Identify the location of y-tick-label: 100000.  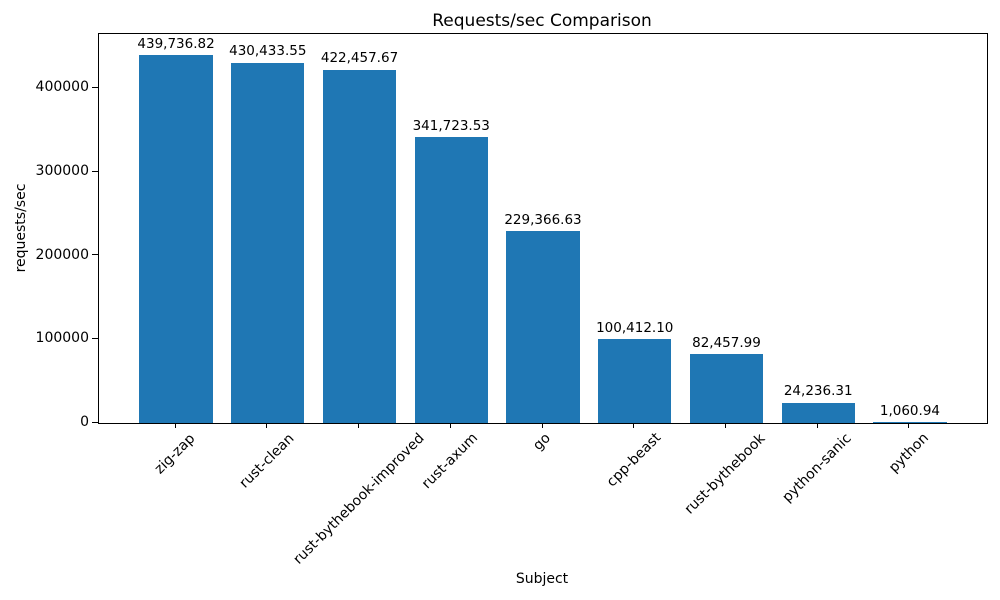
(62, 338).